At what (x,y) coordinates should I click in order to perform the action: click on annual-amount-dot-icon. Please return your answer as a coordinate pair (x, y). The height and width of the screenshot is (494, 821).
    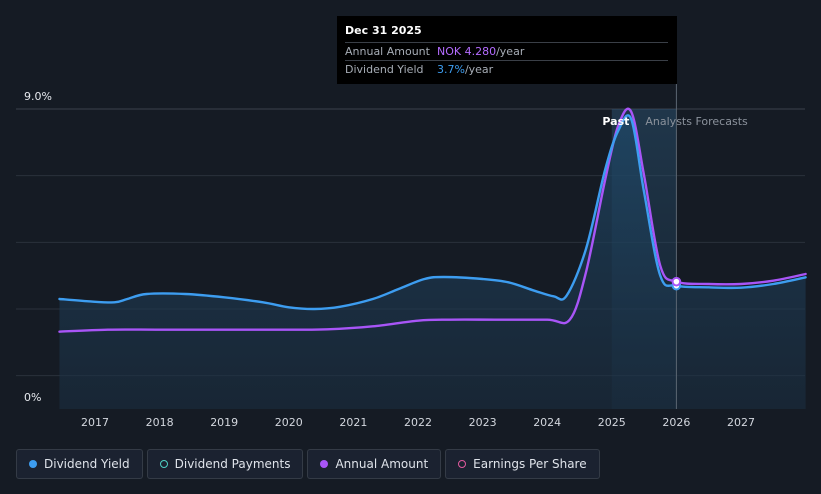
    Looking at the image, I should click on (324, 464).